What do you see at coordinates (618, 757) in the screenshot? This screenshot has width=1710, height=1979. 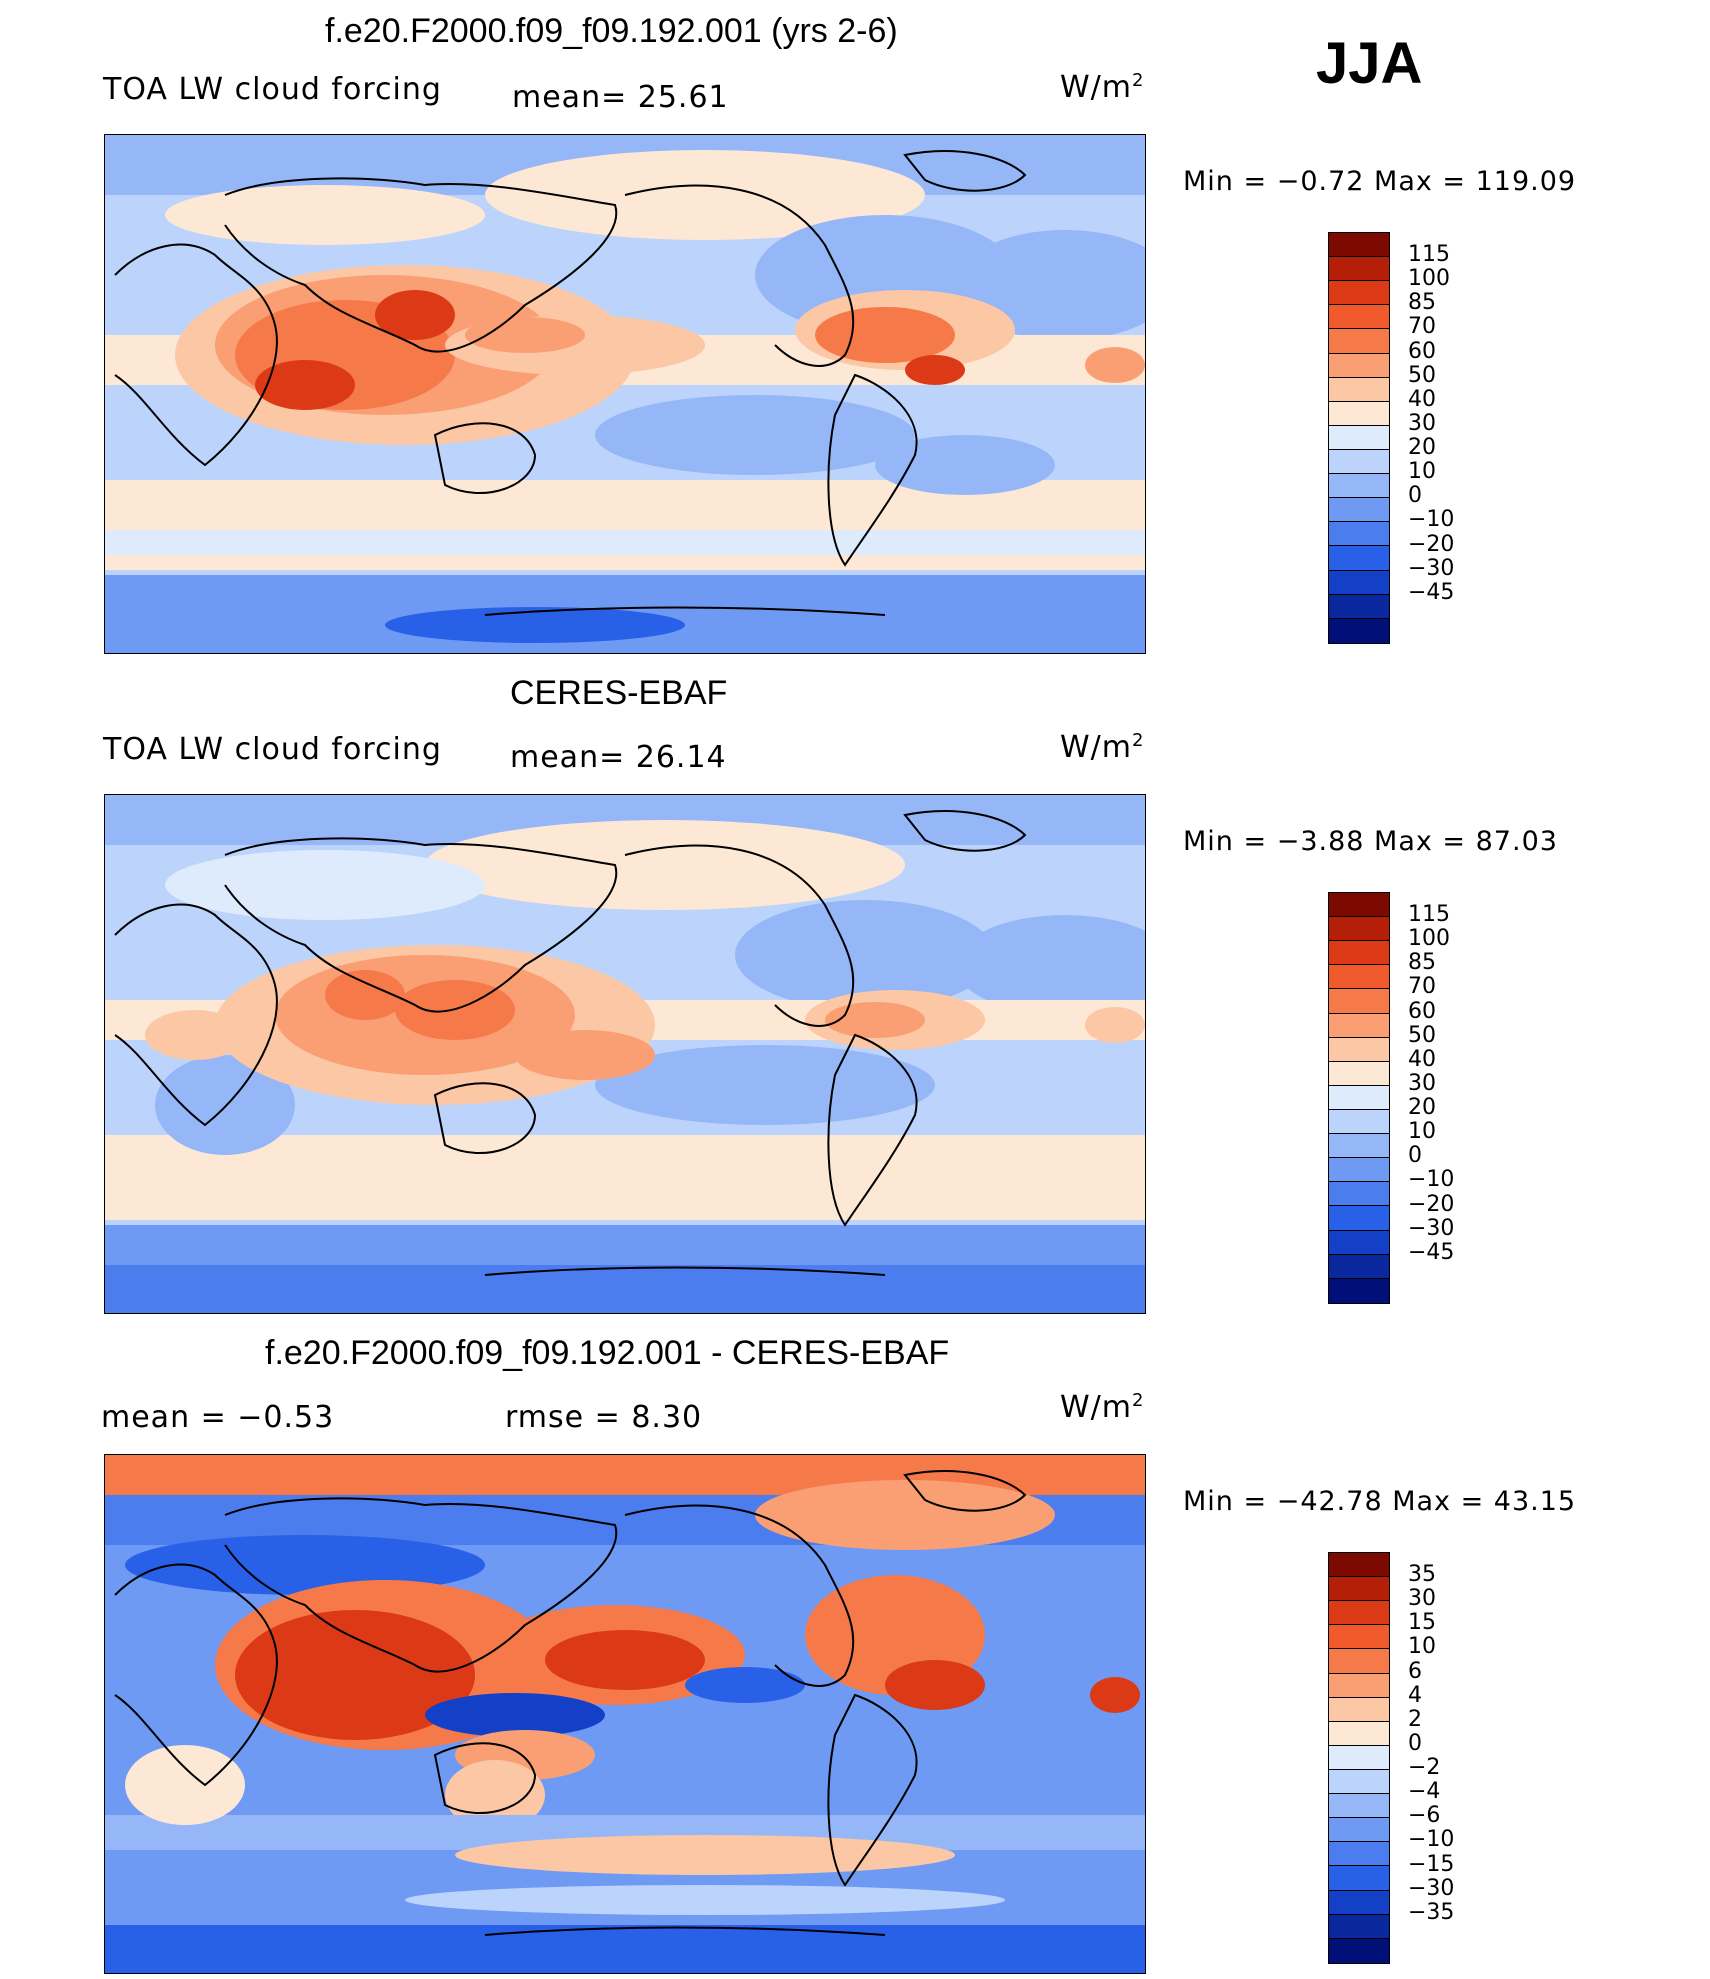 I see `mean-label: mean= 26.14` at bounding box center [618, 757].